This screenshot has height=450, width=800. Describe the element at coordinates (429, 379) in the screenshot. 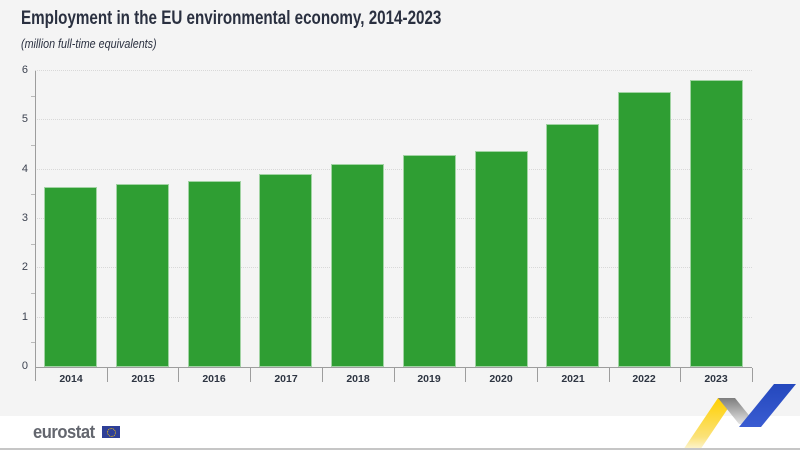

I see `x-axis-label-2019: 2019` at that location.